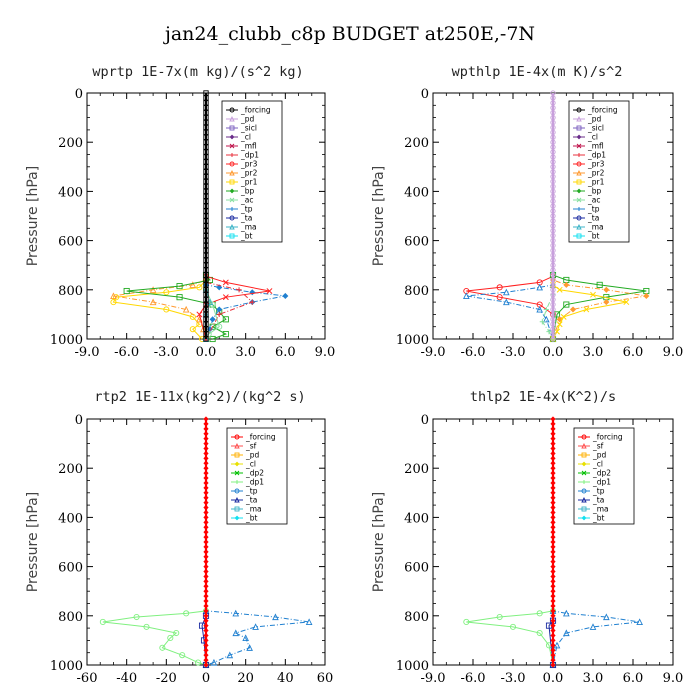  Describe the element at coordinates (593, 678) in the screenshot. I see `x-tick-label: 3.0` at that location.